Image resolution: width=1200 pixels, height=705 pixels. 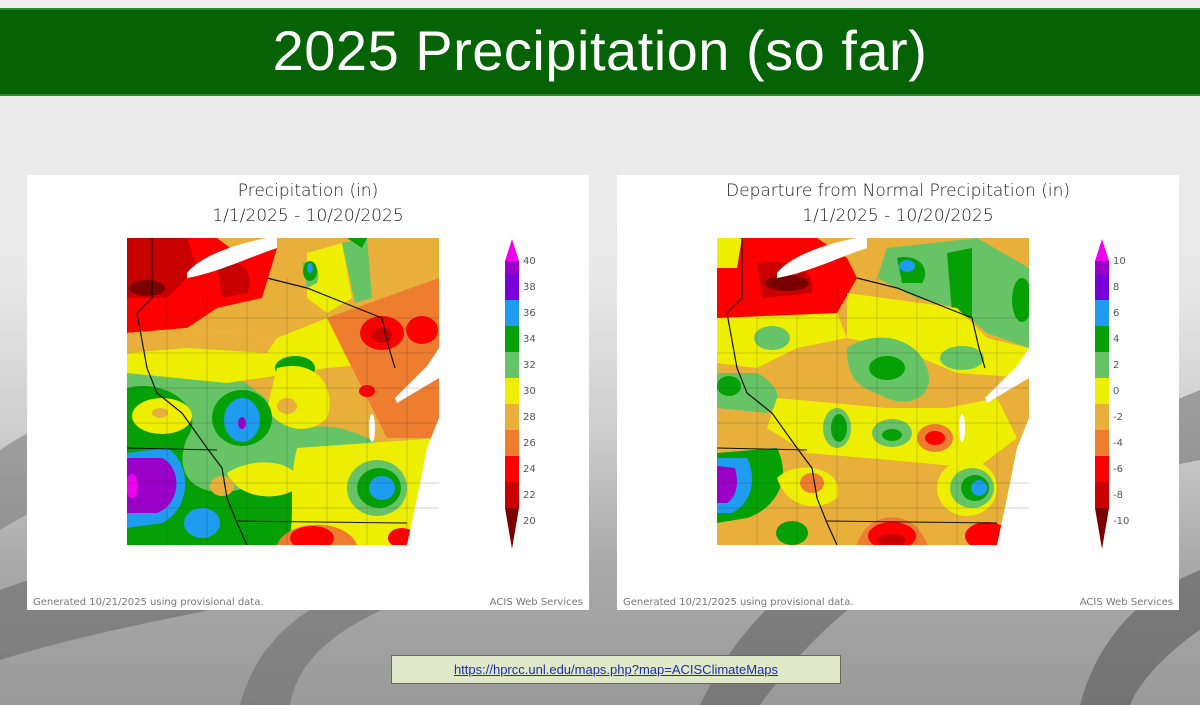 What do you see at coordinates (1125, 394) in the screenshot?
I see `departure-legend: 10 8 6 4 2 0 -2 -4 -6 -8 -10` at bounding box center [1125, 394].